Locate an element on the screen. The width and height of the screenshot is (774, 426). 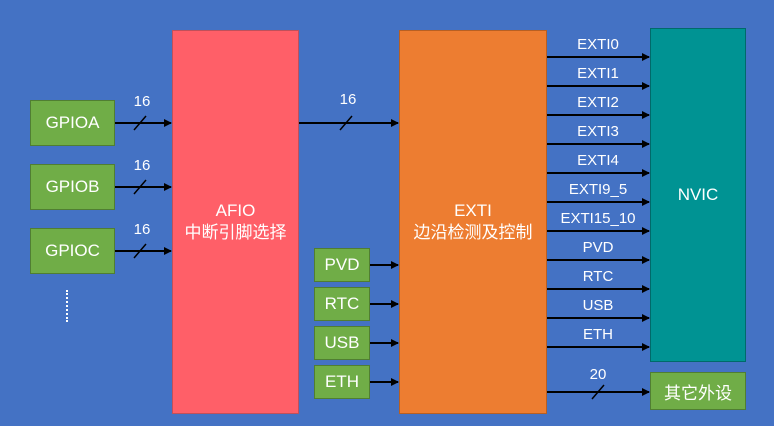
nvic-line-label: PVD is located at coordinates (598, 247).